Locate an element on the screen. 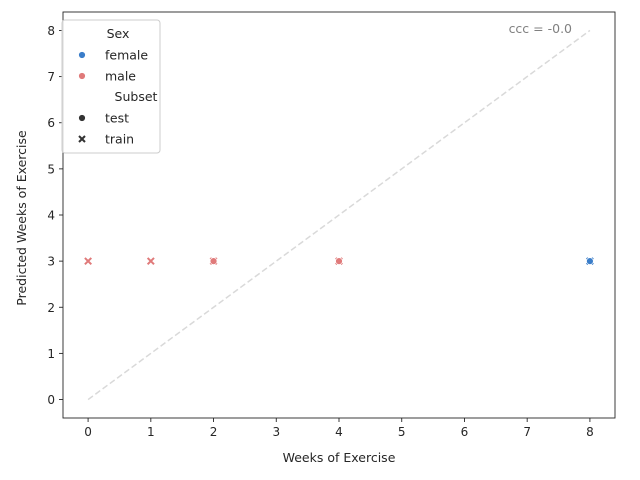  y-tick-label: 0 is located at coordinates (51, 400).